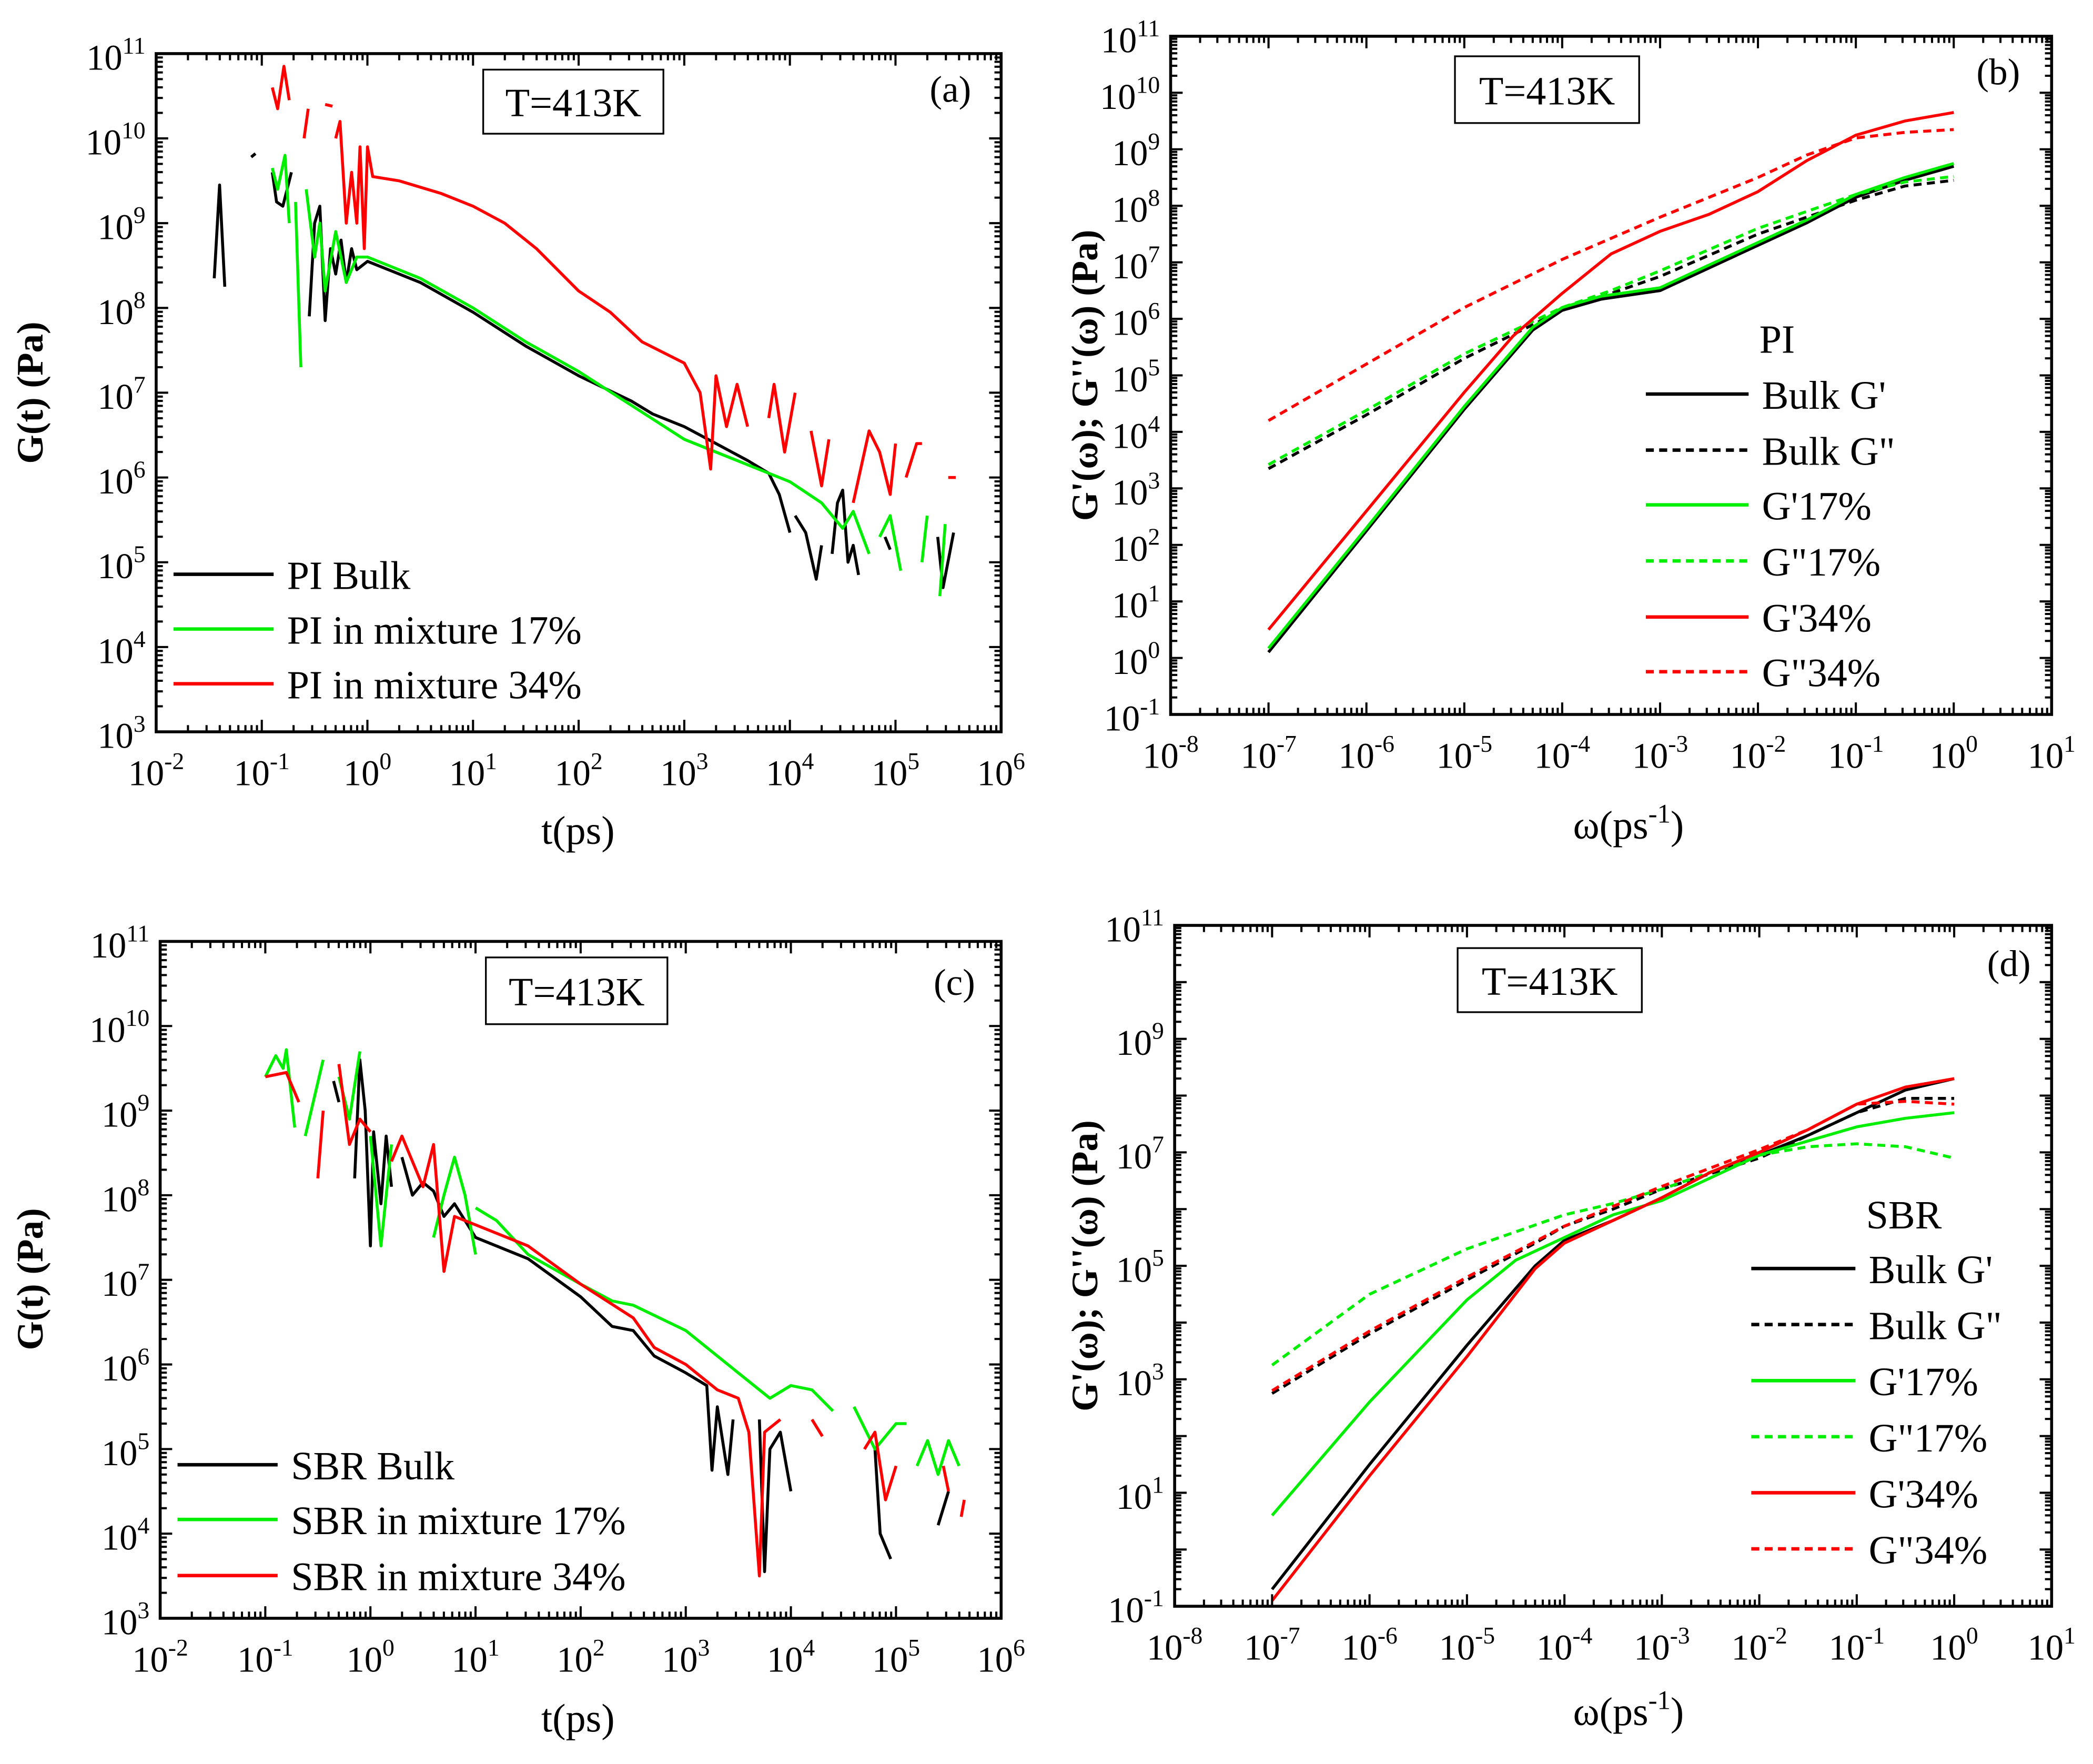 The height and width of the screenshot is (1764, 2093). I want to click on y-tick-label: 10⁻¹, so click(1132, 715).